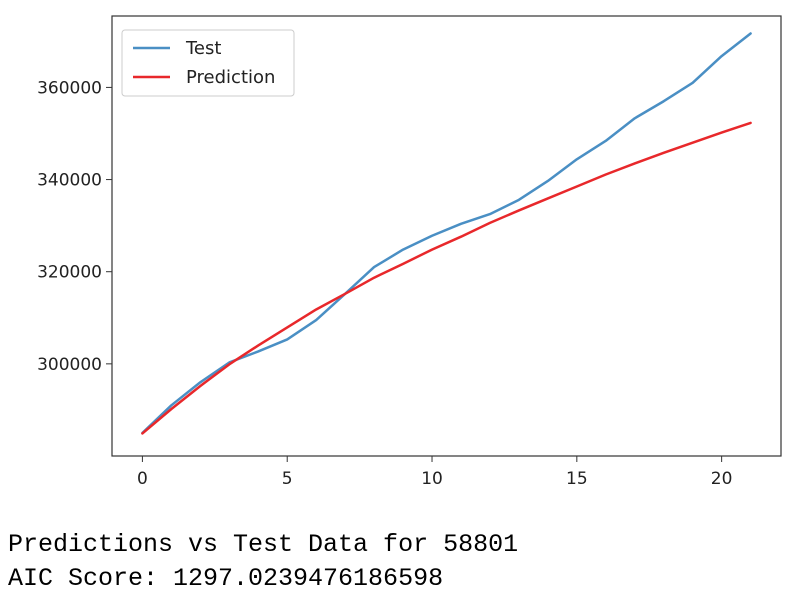  I want to click on x-tick-label: 15, so click(577, 479).